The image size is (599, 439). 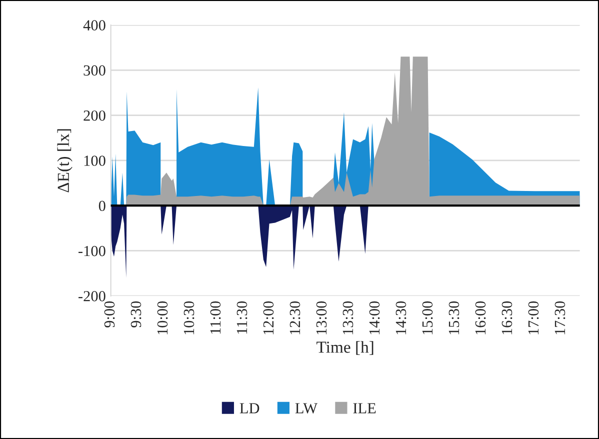 I want to click on x-tick-label: 9:00, so click(x=109, y=314).